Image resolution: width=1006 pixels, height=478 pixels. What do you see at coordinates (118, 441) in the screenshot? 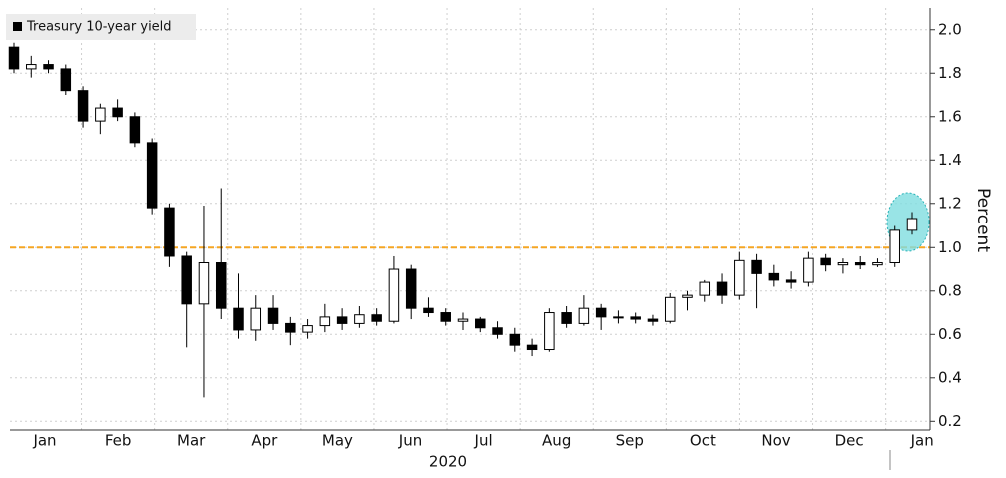
I see `x-tick-label: Feb` at bounding box center [118, 441].